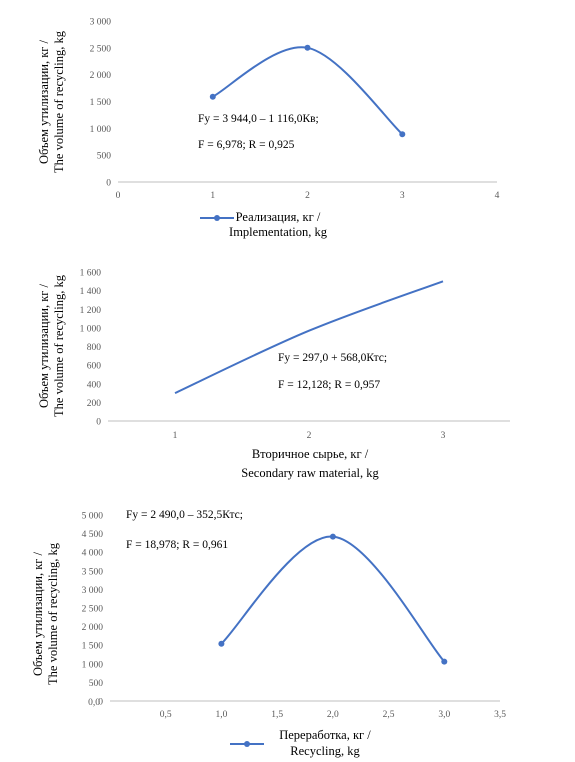 The height and width of the screenshot is (762, 575). What do you see at coordinates (94, 367) in the screenshot?
I see `y-tick-label: 600` at bounding box center [94, 367].